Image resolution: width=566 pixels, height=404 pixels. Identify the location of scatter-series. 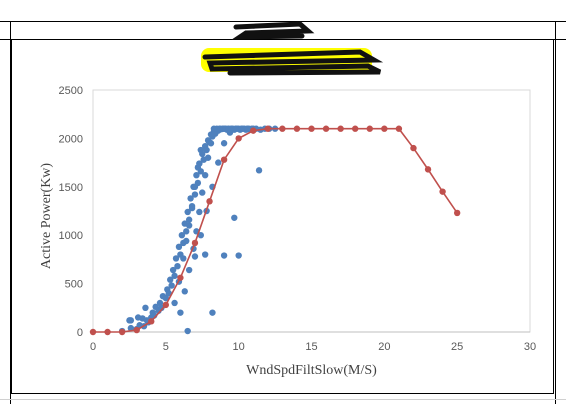
(198, 230).